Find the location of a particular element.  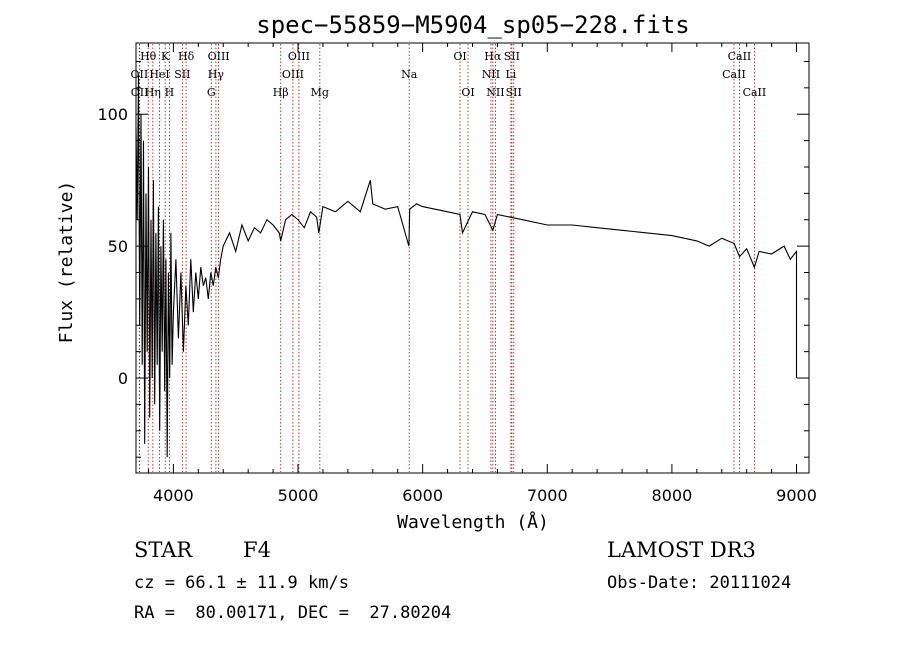

line-marker-label-13: OIII is located at coordinates (293, 74).